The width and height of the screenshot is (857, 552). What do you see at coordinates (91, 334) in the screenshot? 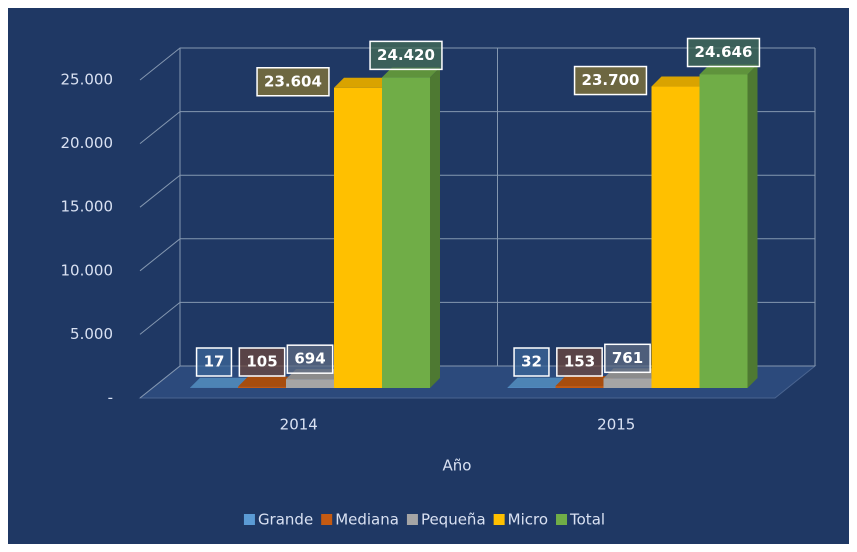
I see `y-tick-label: 5.000` at bounding box center [91, 334].